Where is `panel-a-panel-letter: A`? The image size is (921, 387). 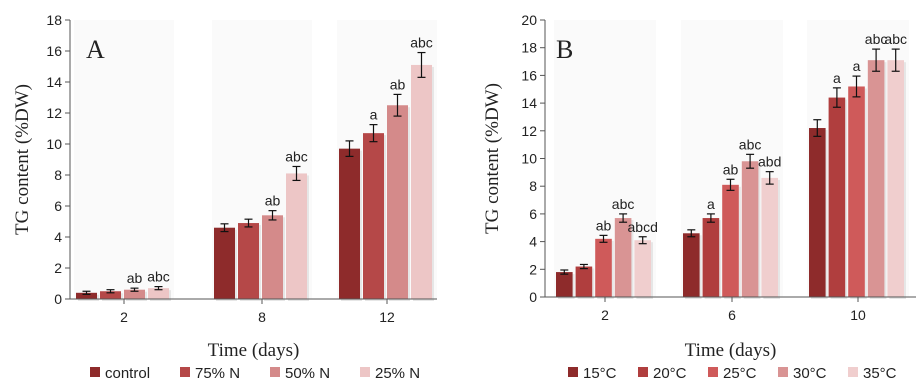
panel-a-panel-letter: A is located at coordinates (95, 49).